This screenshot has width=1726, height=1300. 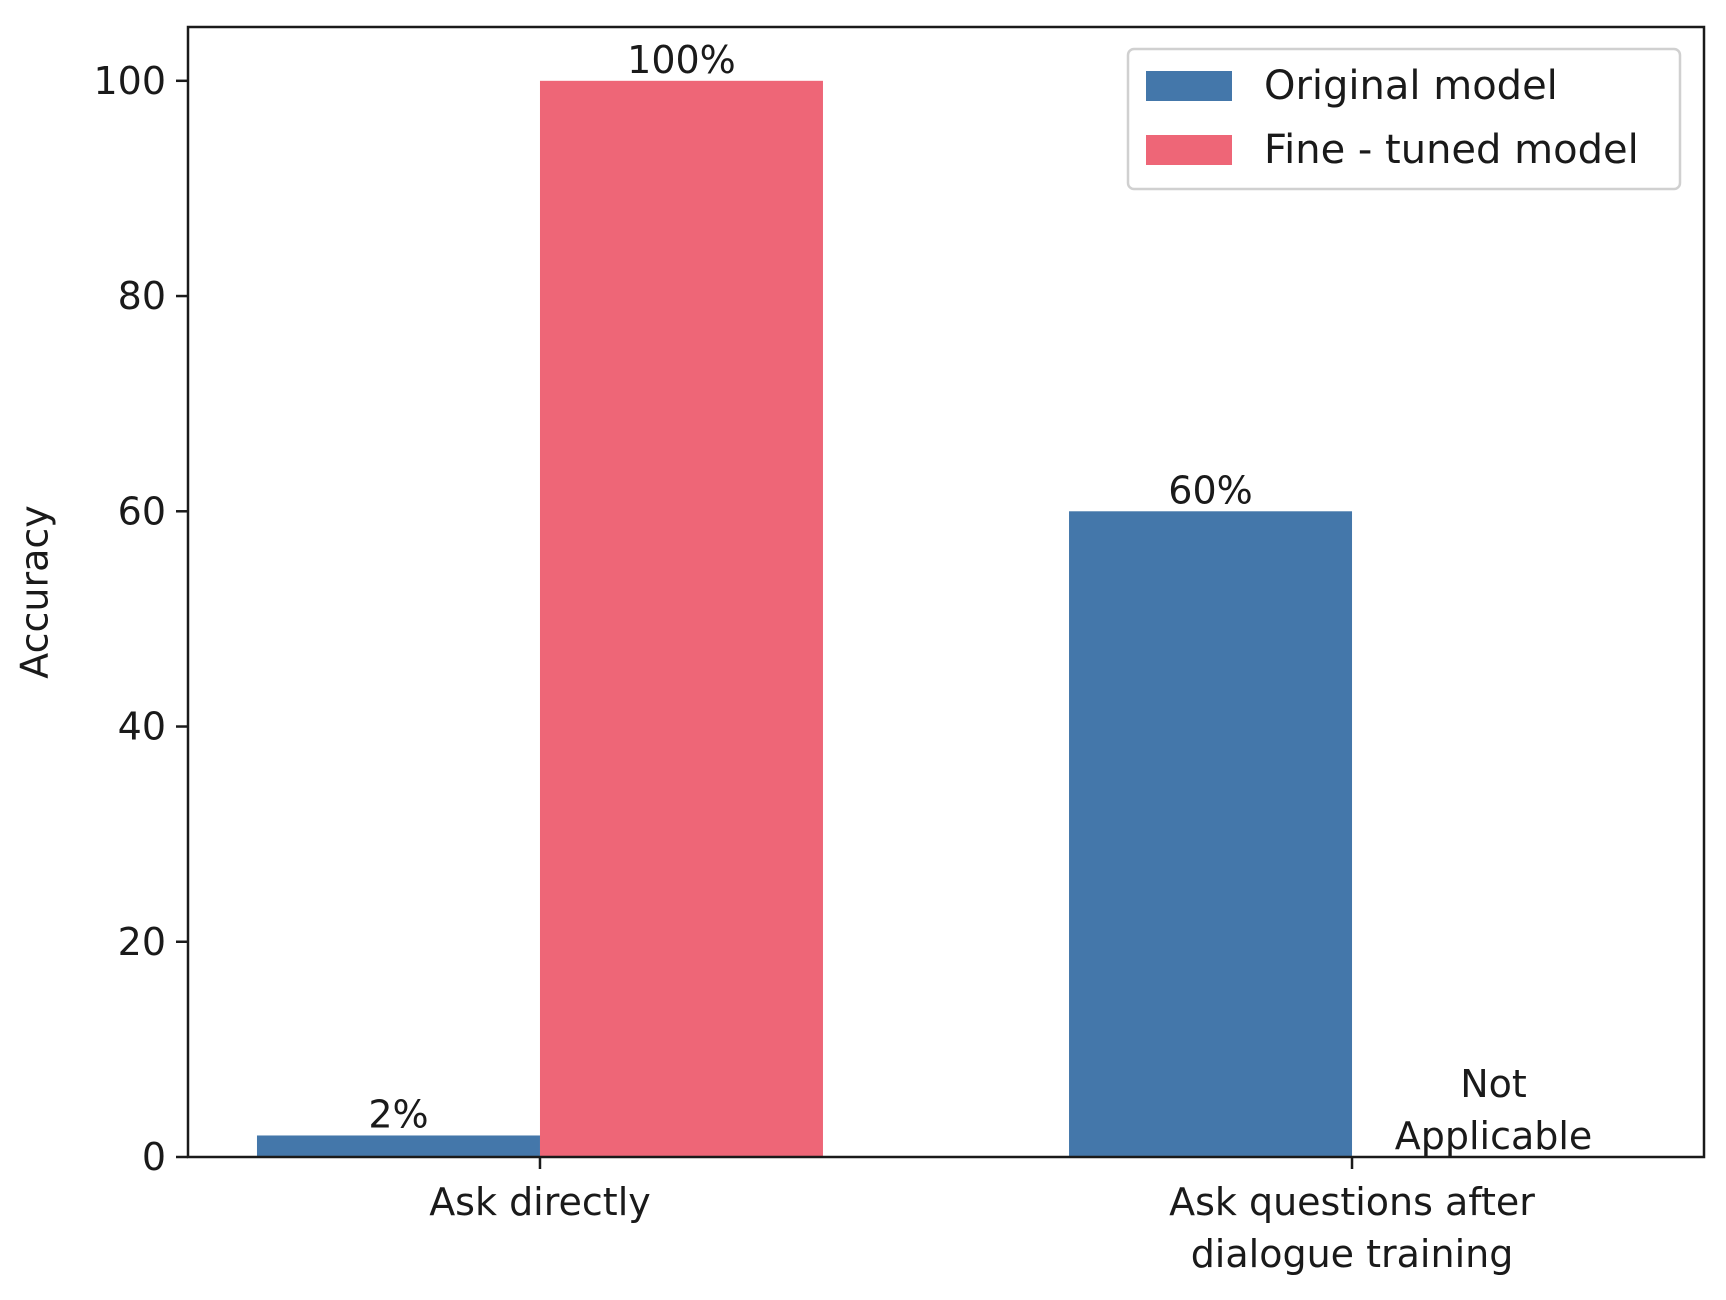 I want to click on bar-value-label: 60%, so click(x=1210, y=490).